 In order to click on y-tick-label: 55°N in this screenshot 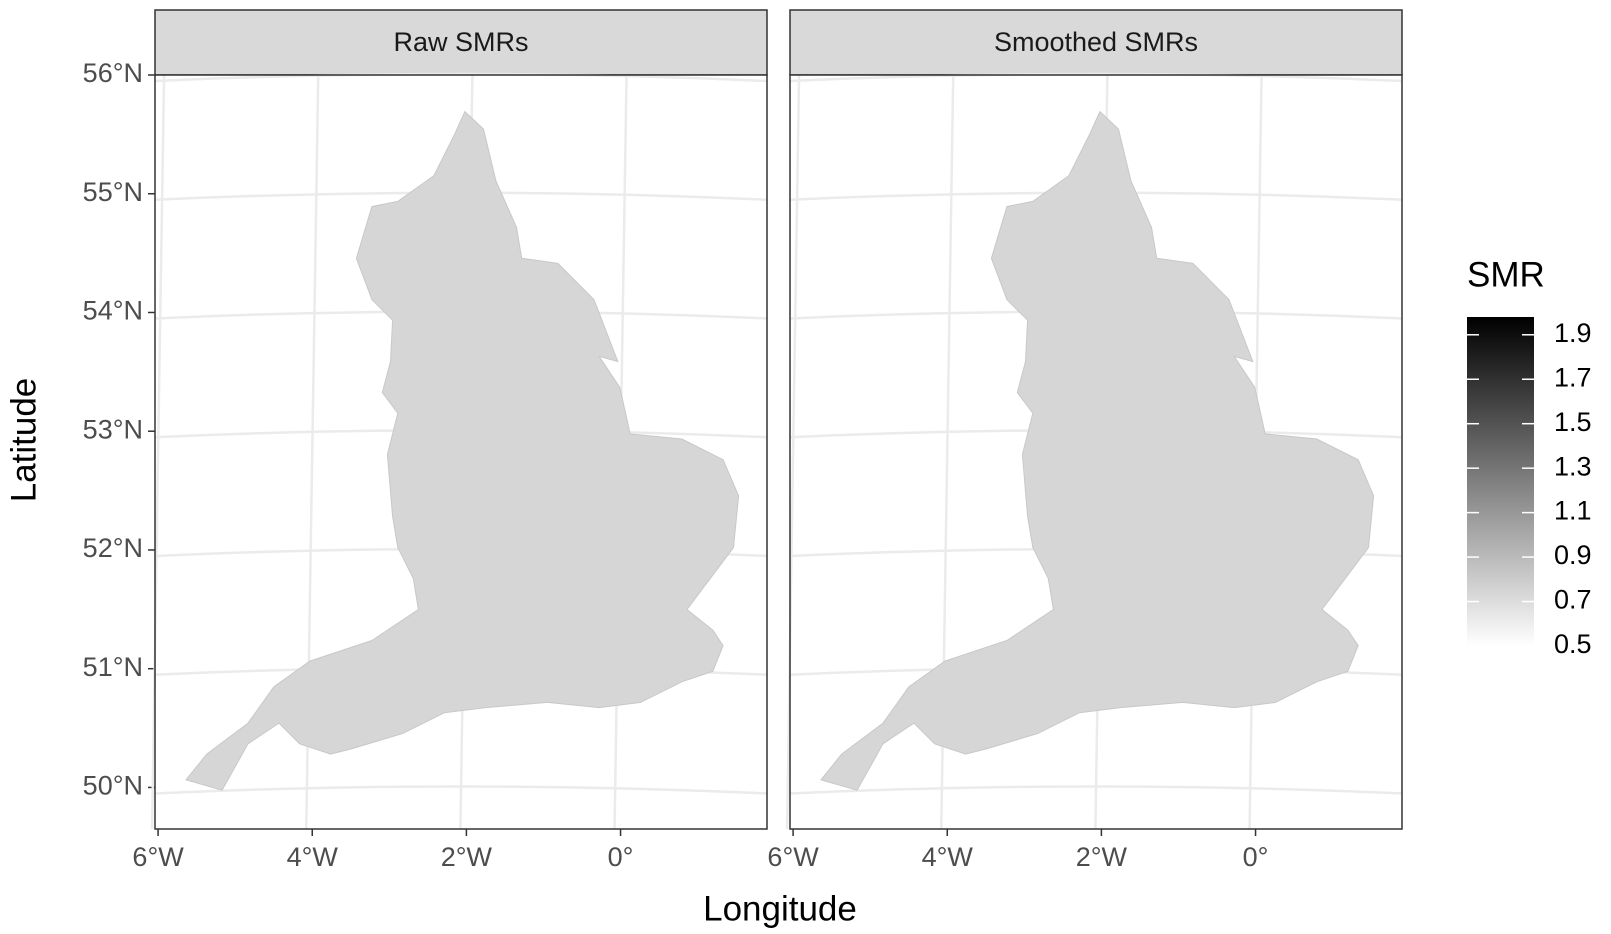, I will do `click(113, 192)`.